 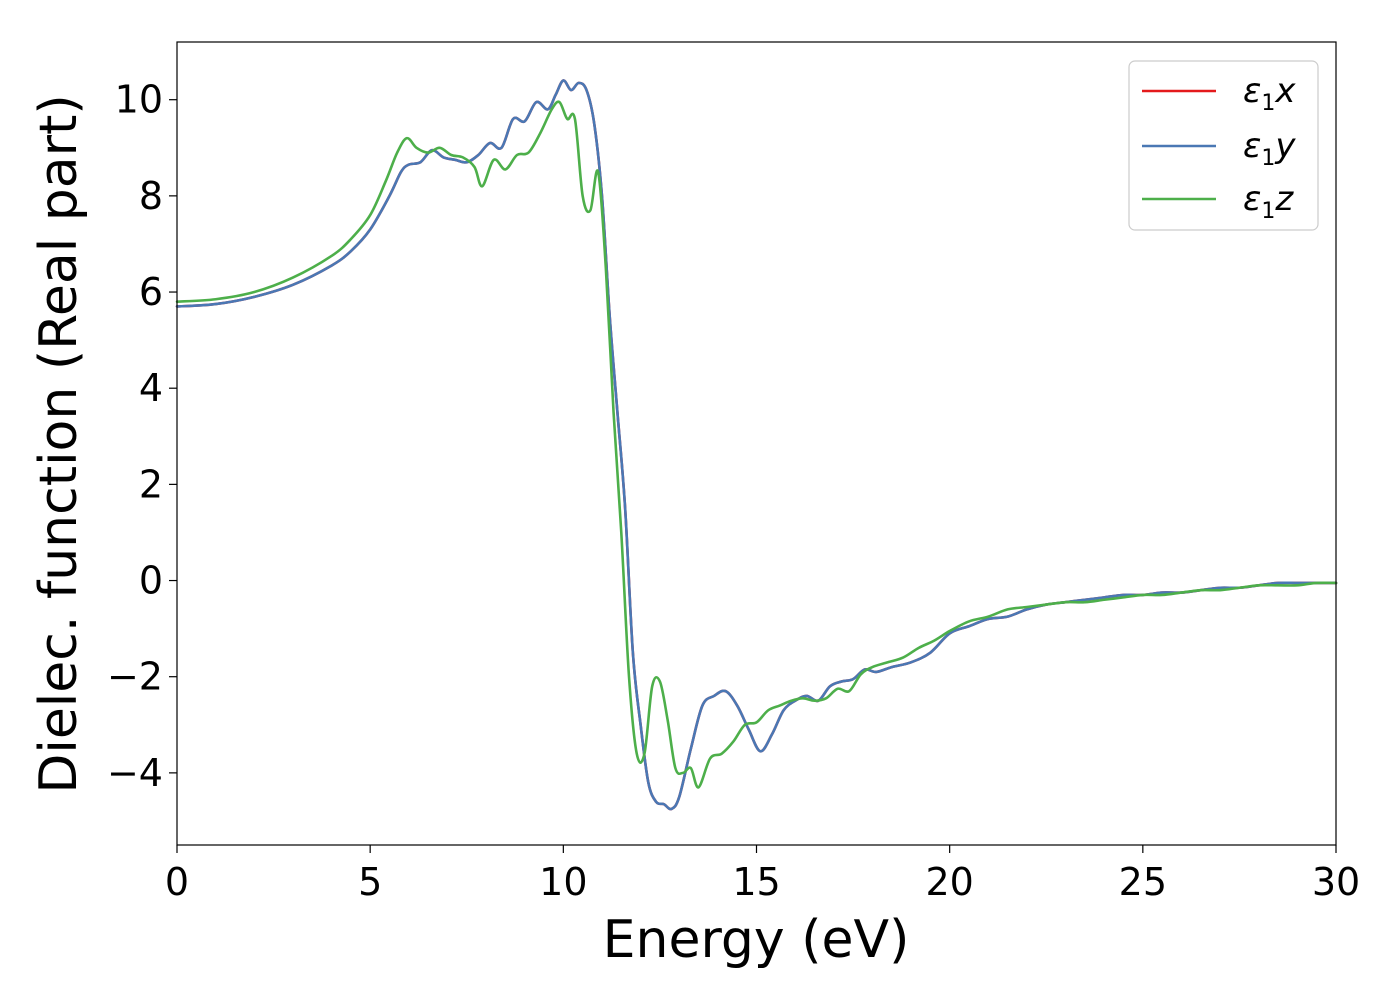 I want to click on x-tick-label: 30, so click(x=1336, y=882).